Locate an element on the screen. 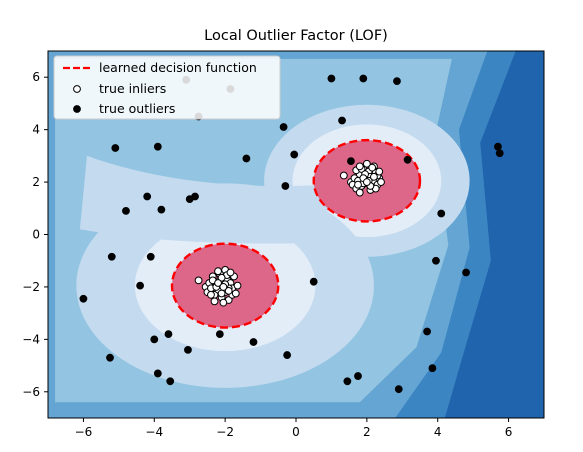 The width and height of the screenshot is (583, 452). y-tick-label: 4 is located at coordinates (36, 130).